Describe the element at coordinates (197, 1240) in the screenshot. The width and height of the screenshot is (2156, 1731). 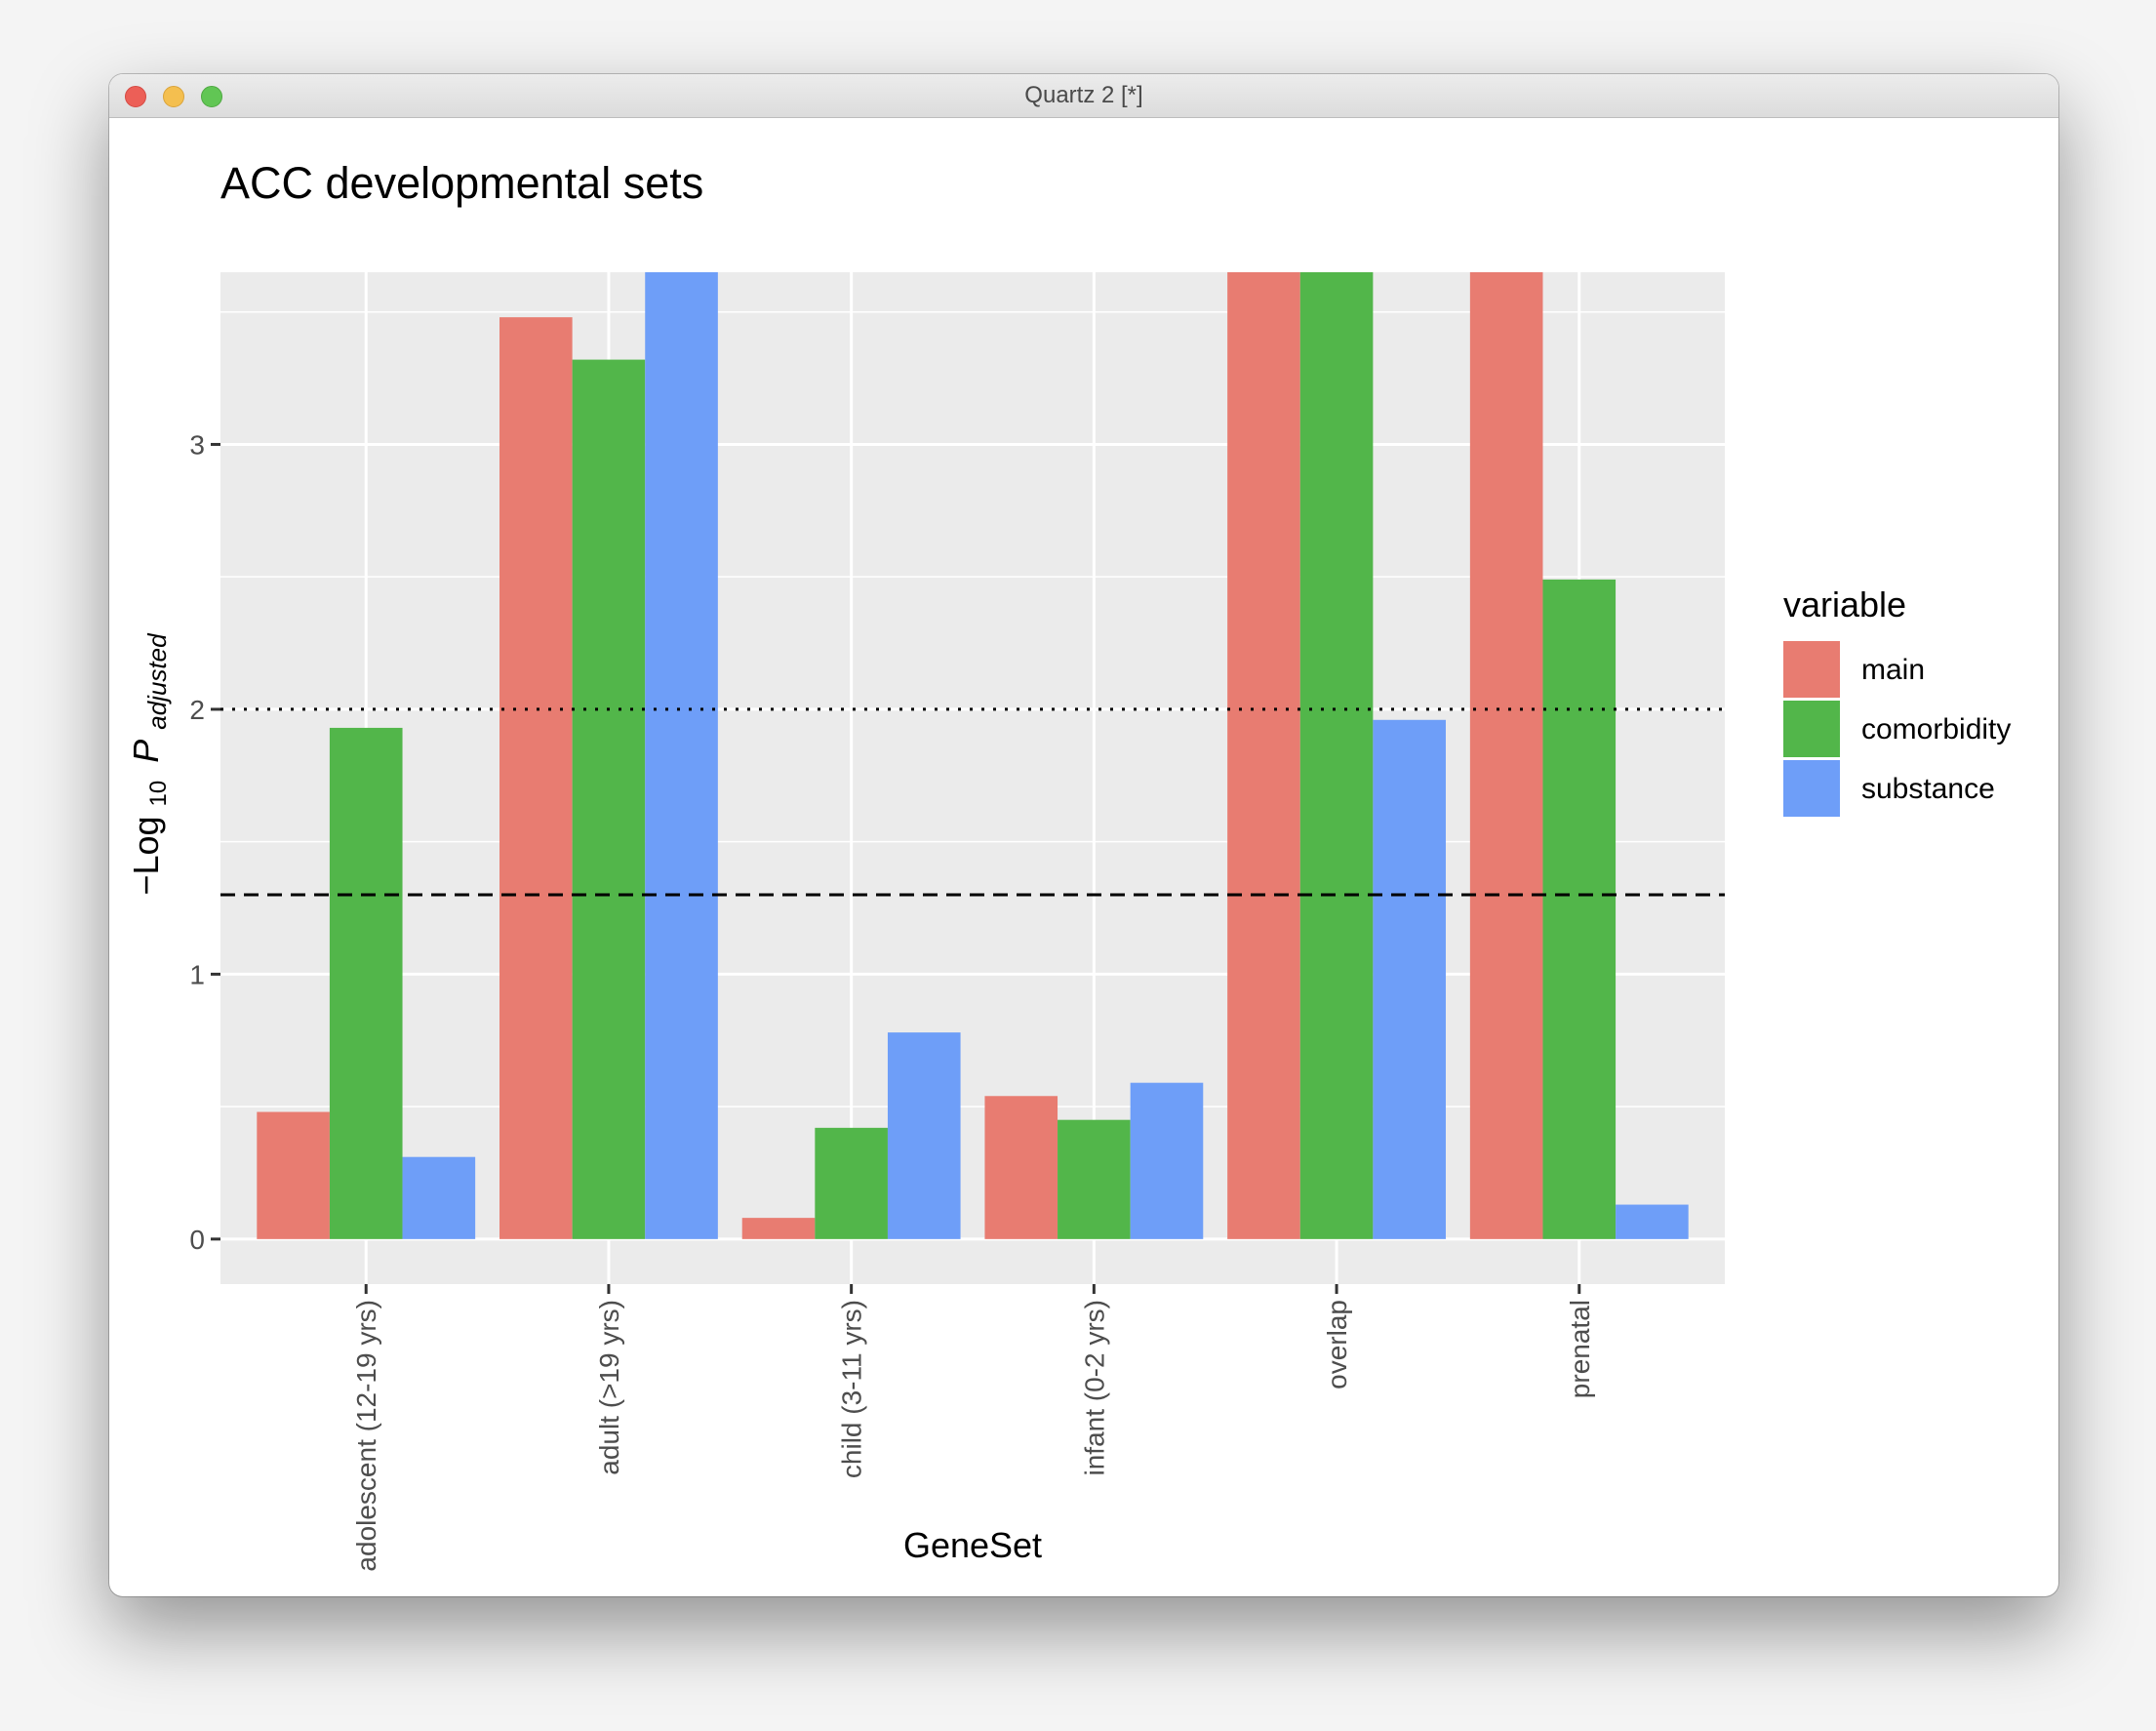
I see `y-tick-label: 0` at that location.